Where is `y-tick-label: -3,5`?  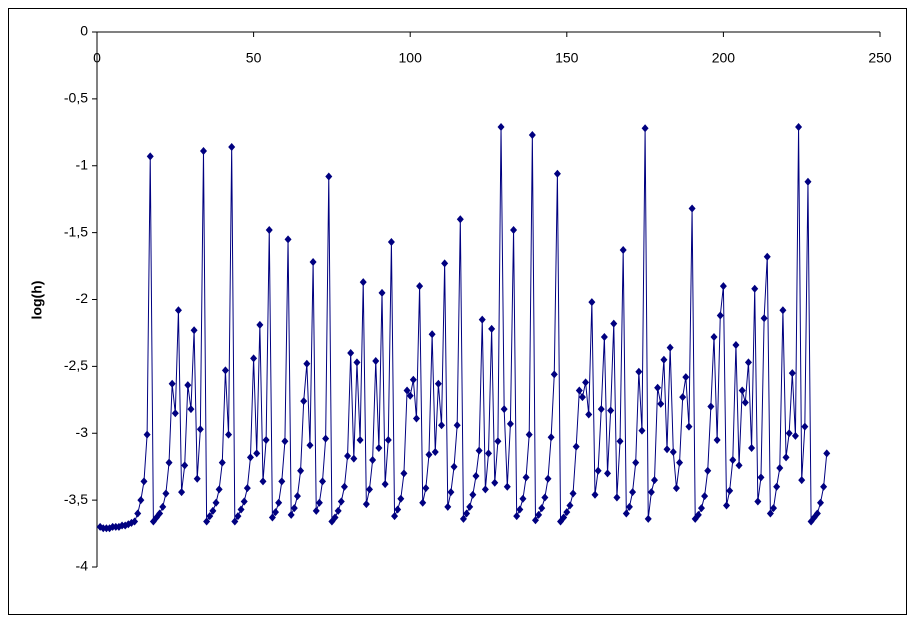 y-tick-label: -3,5 is located at coordinates (76, 499).